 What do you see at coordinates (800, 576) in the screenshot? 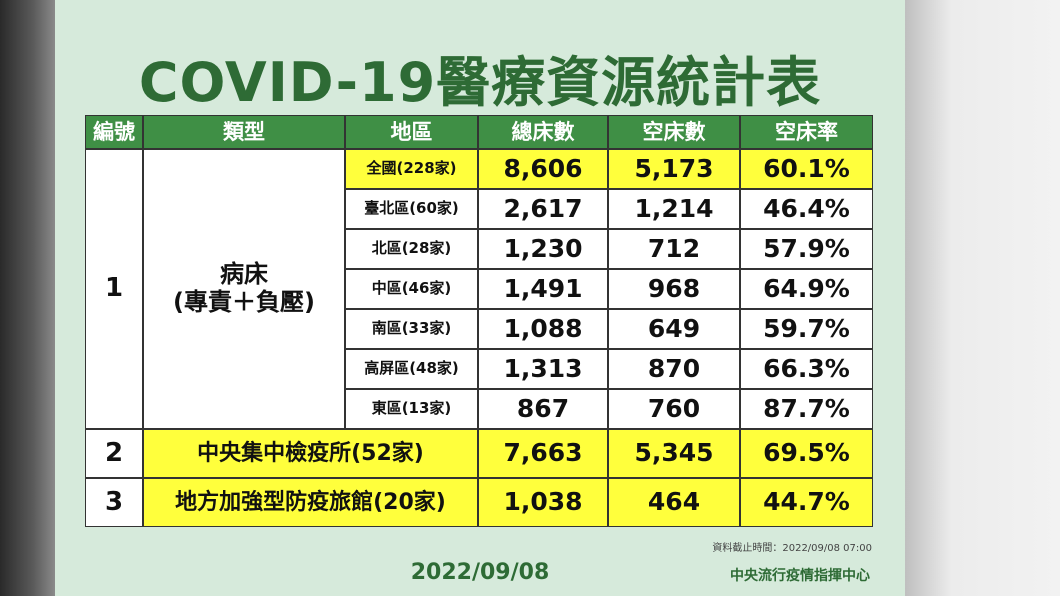
I see `org: 中央流行疫情指揮中心` at bounding box center [800, 576].